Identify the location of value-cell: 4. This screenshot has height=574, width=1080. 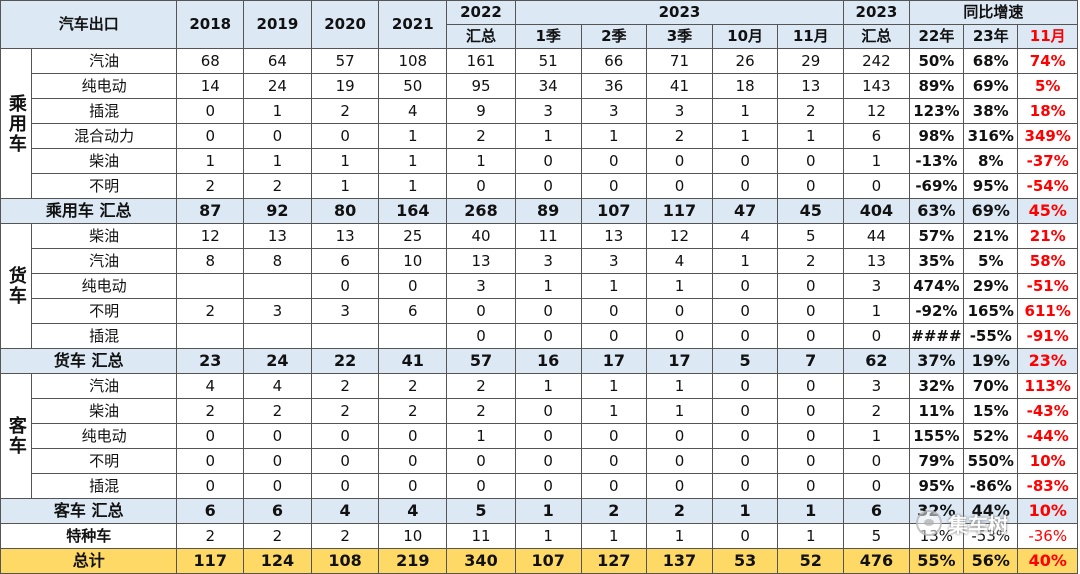
(413, 511).